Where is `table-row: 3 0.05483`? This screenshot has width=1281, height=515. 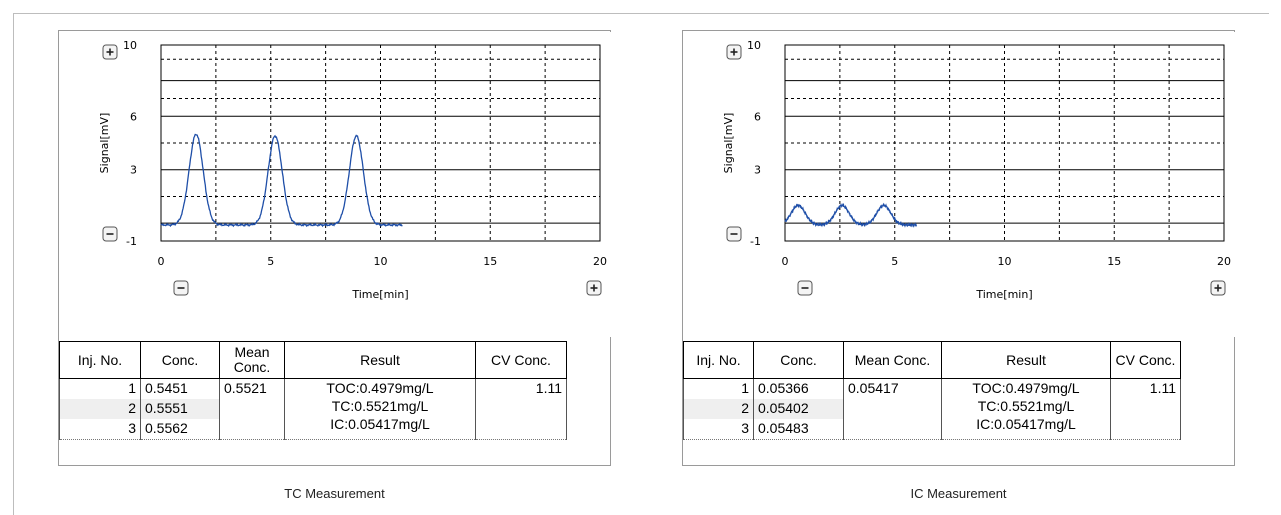 table-row: 3 0.05483 is located at coordinates (932, 429).